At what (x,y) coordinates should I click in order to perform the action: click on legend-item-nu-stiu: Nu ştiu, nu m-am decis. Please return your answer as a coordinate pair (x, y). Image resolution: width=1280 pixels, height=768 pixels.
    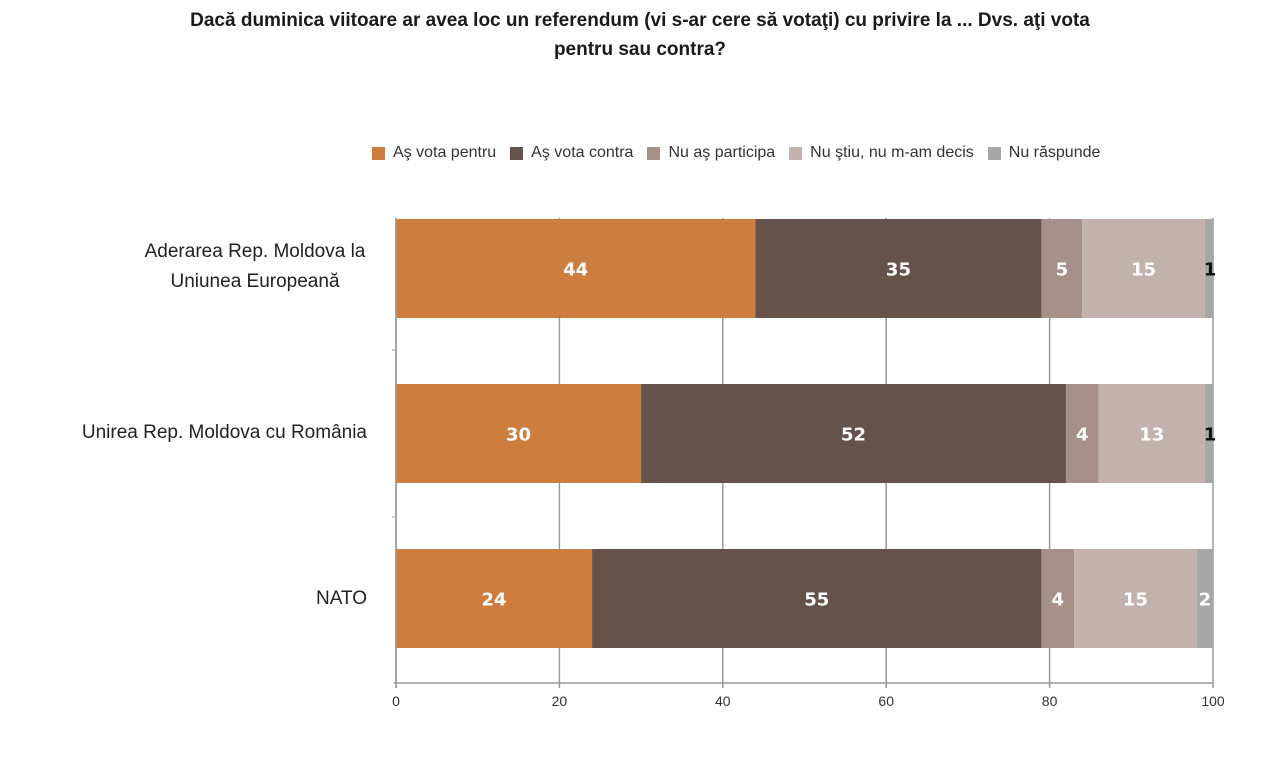
    Looking at the image, I should click on (881, 153).